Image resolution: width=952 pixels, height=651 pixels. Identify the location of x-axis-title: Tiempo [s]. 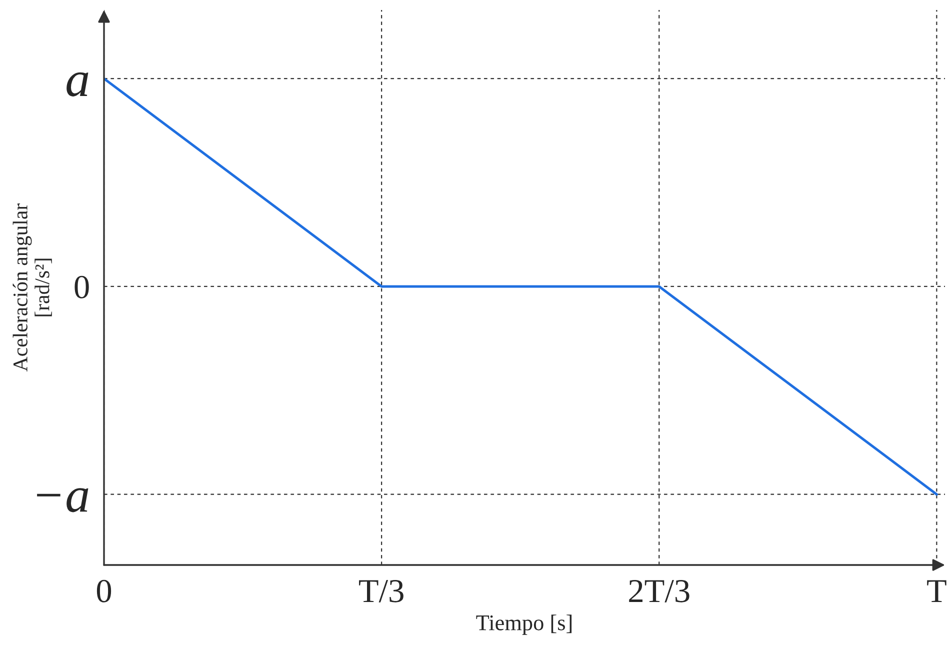
(524, 624).